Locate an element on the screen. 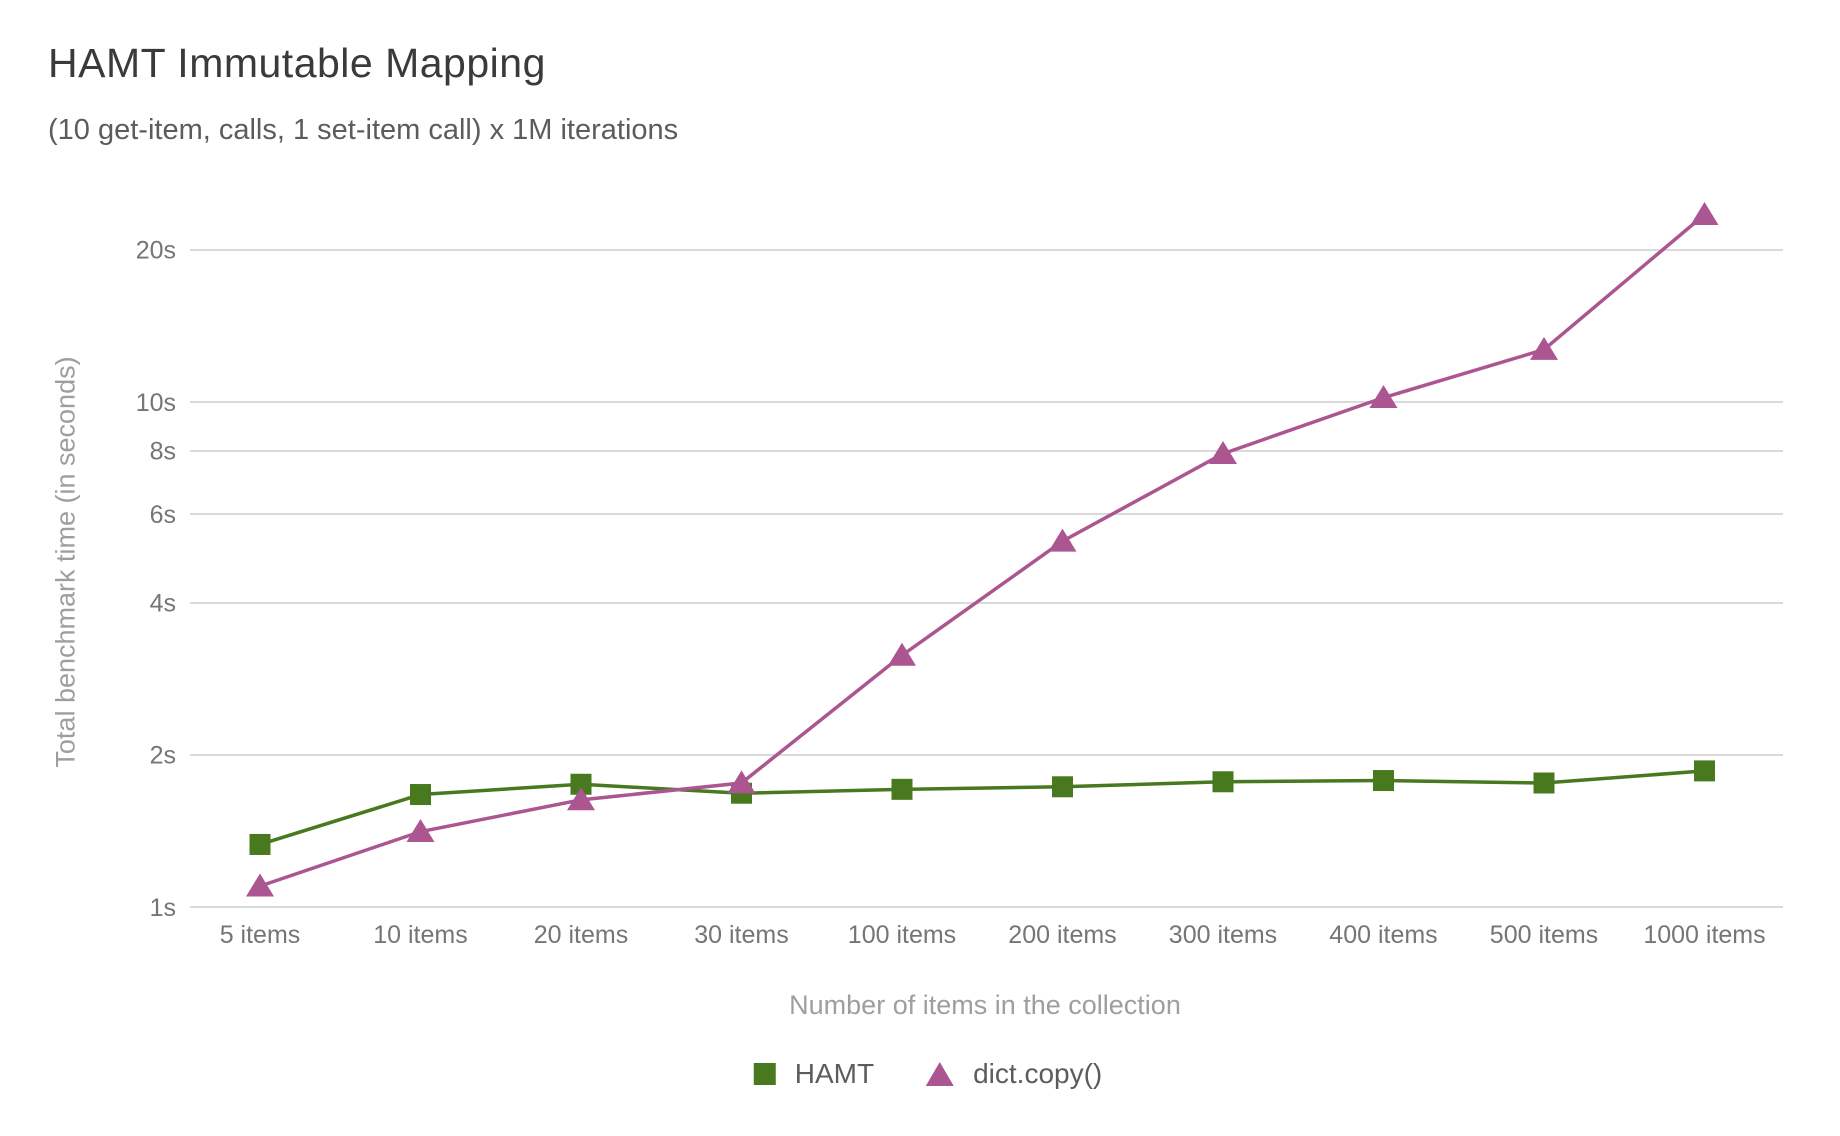 Image resolution: width=1840 pixels, height=1136 pixels. y-tick-label: 8s is located at coordinates (163, 452).